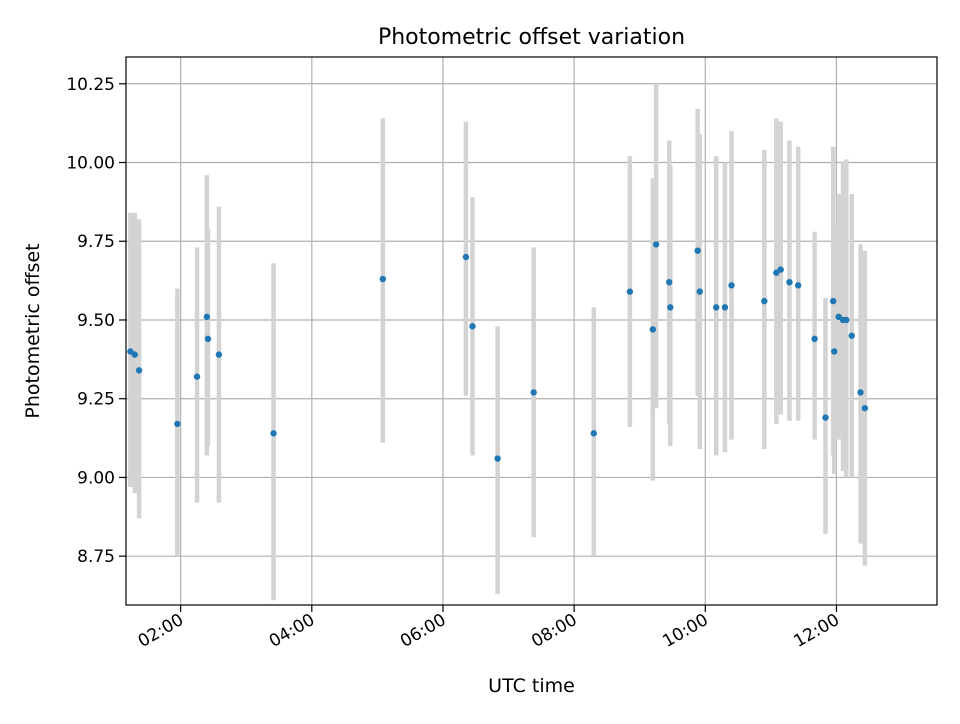 This screenshot has width=960, height=724. What do you see at coordinates (90, 85) in the screenshot?
I see `y-tick-label: 10.25` at bounding box center [90, 85].